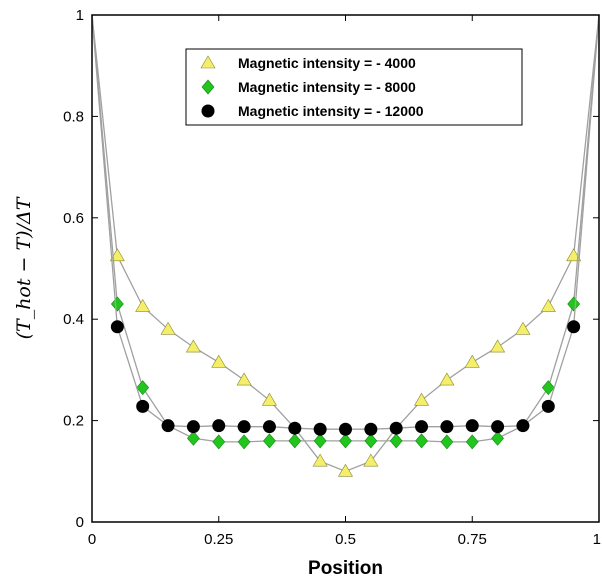  I want to click on y-tick-label: 1, so click(80, 15).